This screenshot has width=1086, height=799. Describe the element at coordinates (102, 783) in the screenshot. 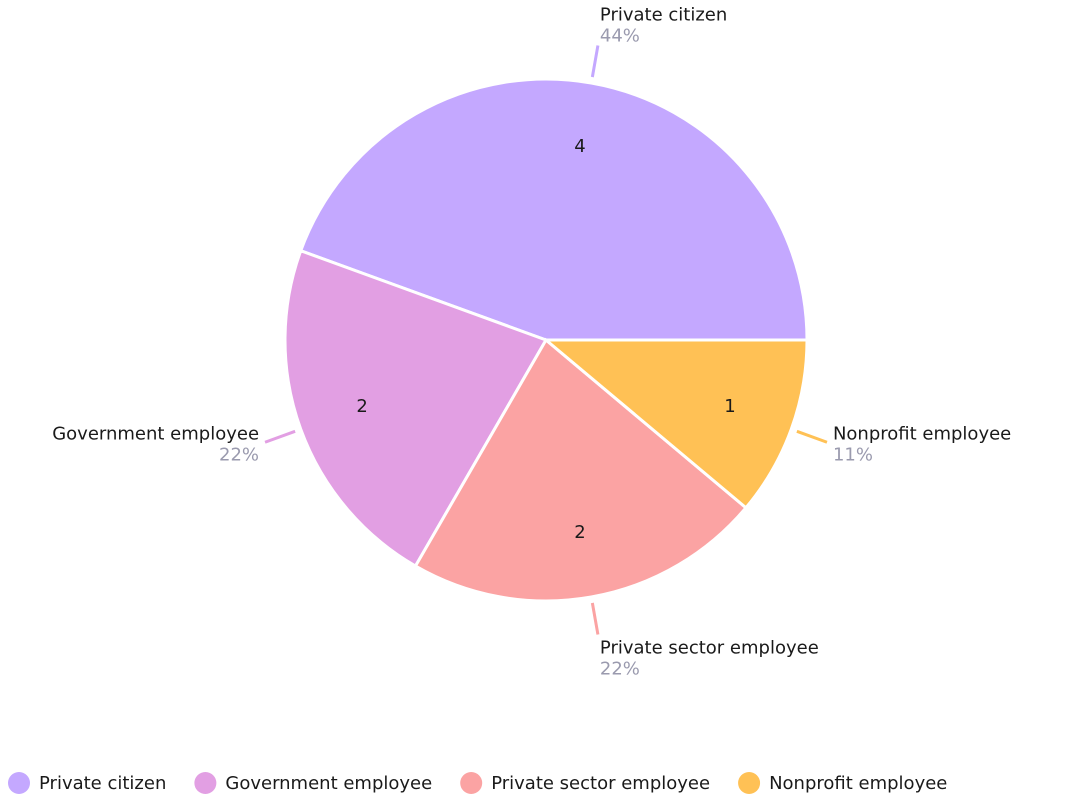

I see `legend-label: Private citizen` at that location.